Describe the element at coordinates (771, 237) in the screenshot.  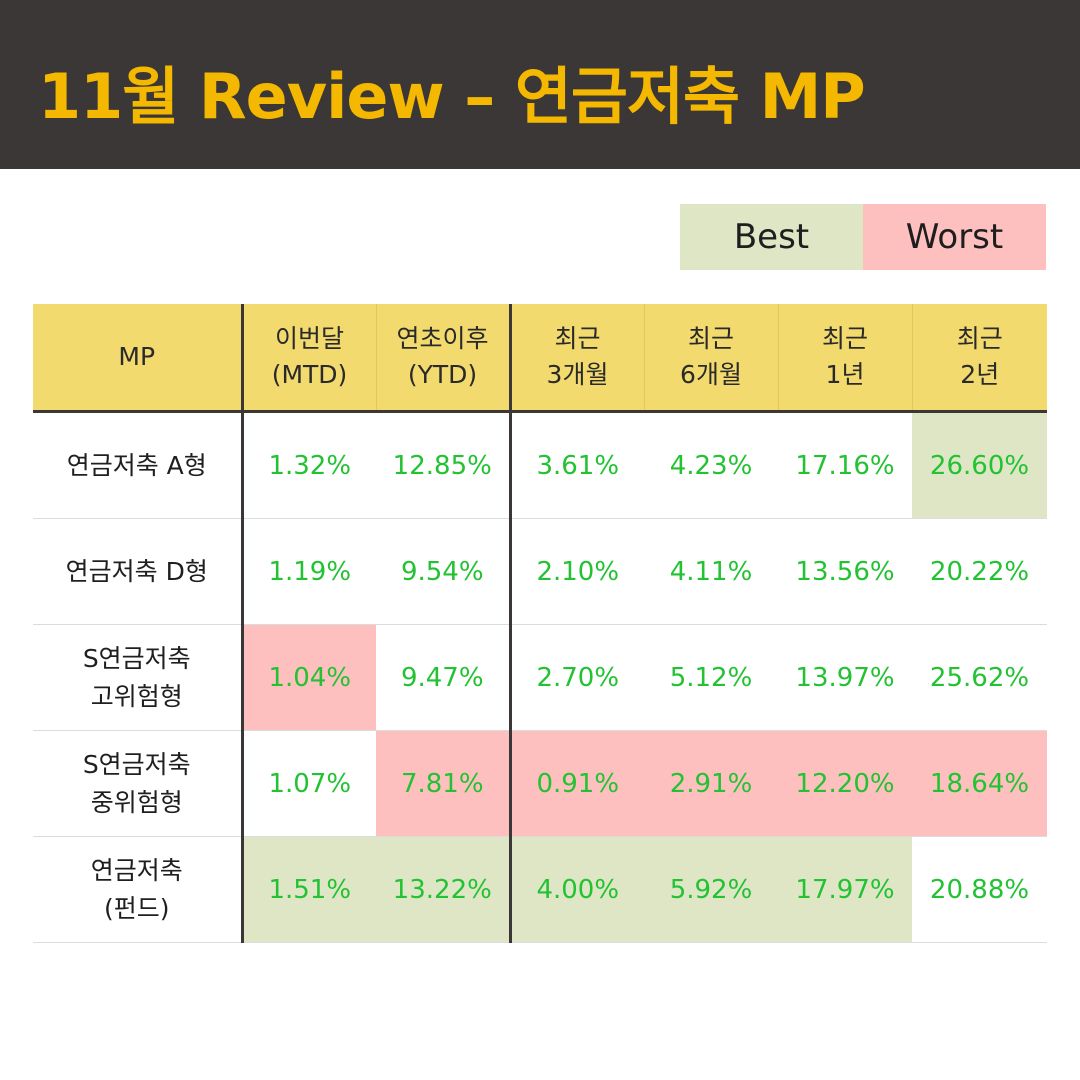
I see `legend-best: Best` at that location.